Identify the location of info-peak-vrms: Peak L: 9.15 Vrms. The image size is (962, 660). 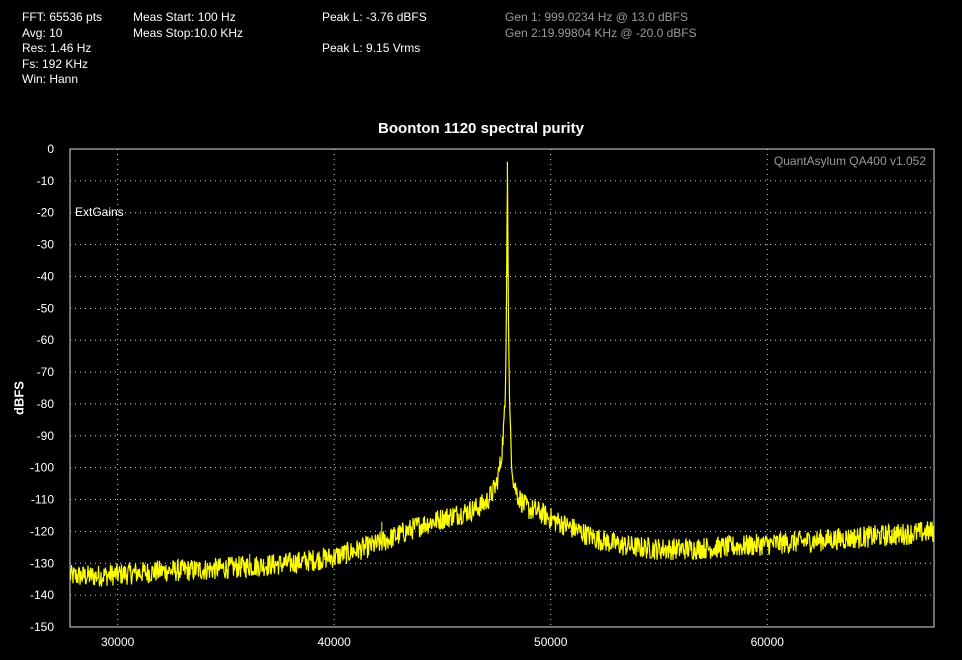
(371, 48).